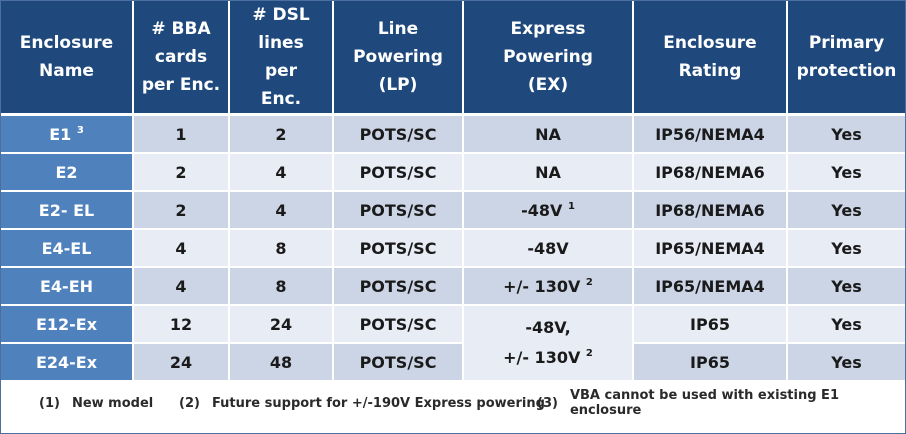 The image size is (906, 434). What do you see at coordinates (548, 58) in the screenshot?
I see `header-express-powering: Express Powering (EX)` at bounding box center [548, 58].